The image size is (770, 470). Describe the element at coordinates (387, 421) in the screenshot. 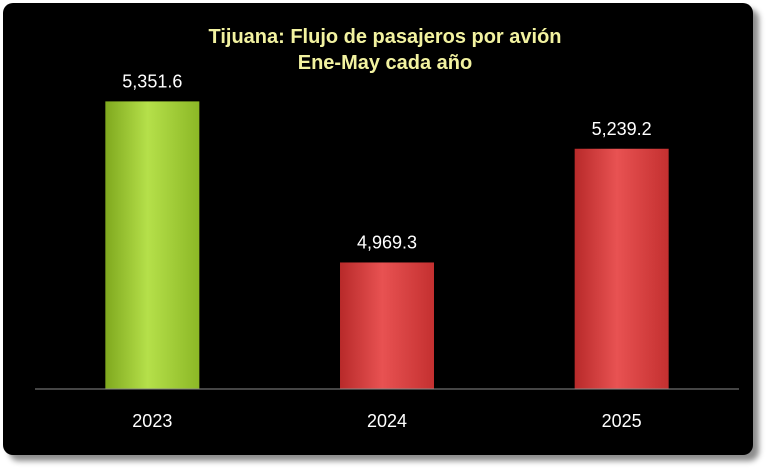

I see `x-tick-label-2024: 2024` at that location.